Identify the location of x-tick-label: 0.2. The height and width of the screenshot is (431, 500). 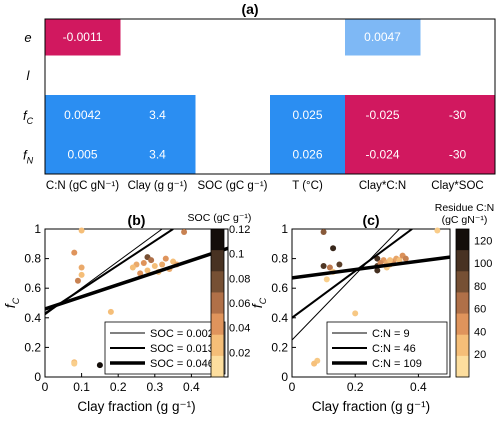
(355, 387).